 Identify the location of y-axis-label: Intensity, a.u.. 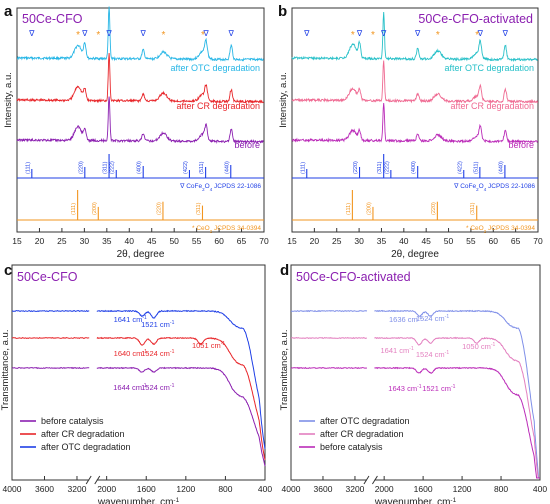
(8, 100).